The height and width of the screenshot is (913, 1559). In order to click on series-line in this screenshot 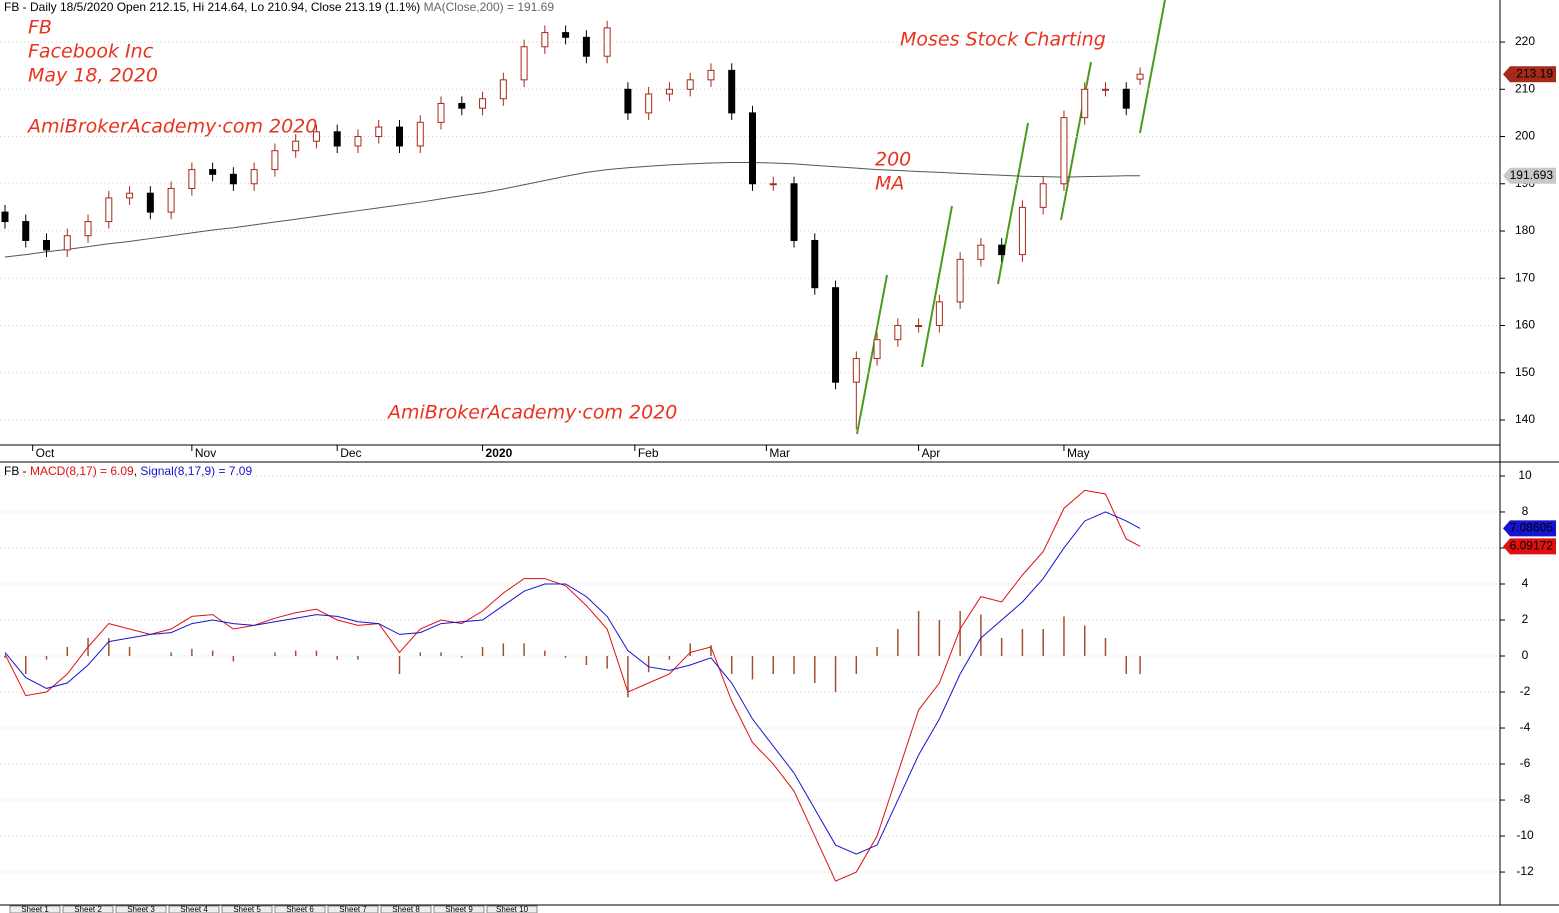, I will do `click(572, 210)`.